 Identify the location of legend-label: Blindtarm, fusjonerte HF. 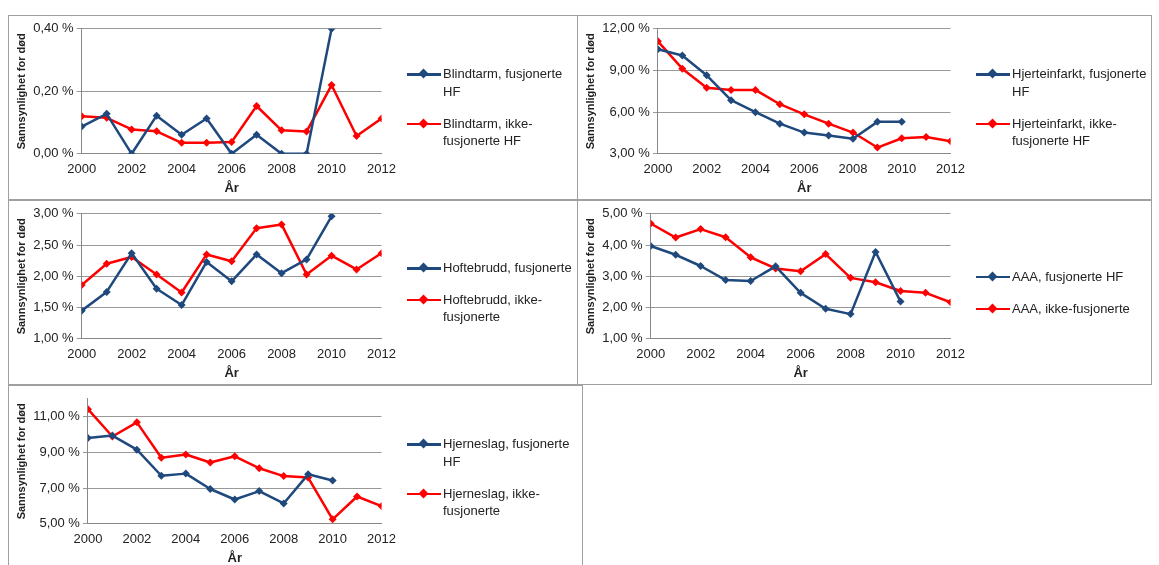
(503, 83).